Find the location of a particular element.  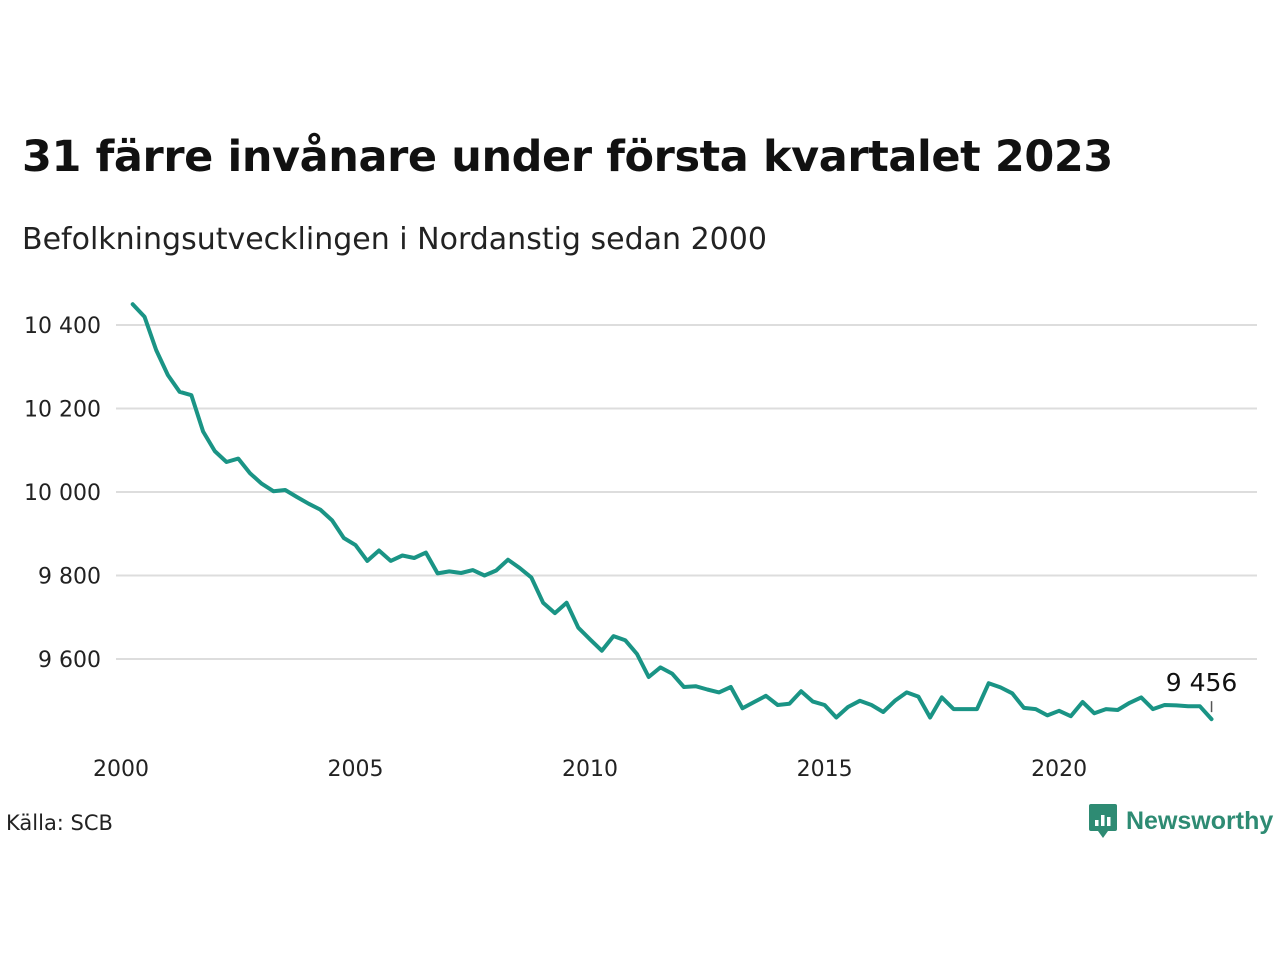

x-tick-label: 2015 is located at coordinates (825, 769).